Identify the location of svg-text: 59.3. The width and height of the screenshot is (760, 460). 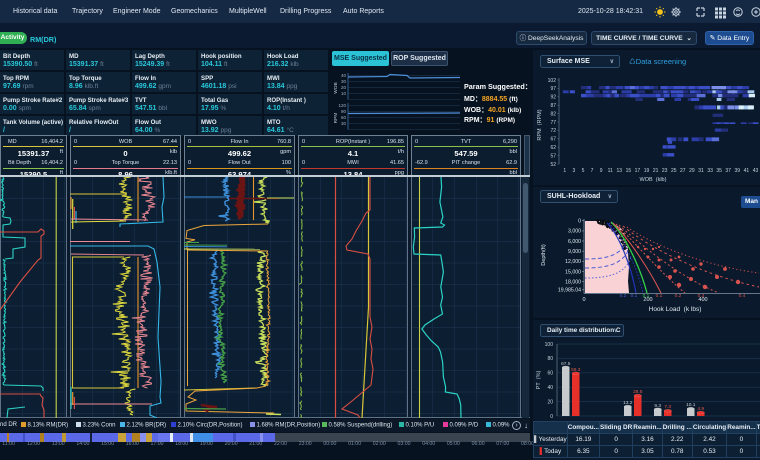
(576, 370).